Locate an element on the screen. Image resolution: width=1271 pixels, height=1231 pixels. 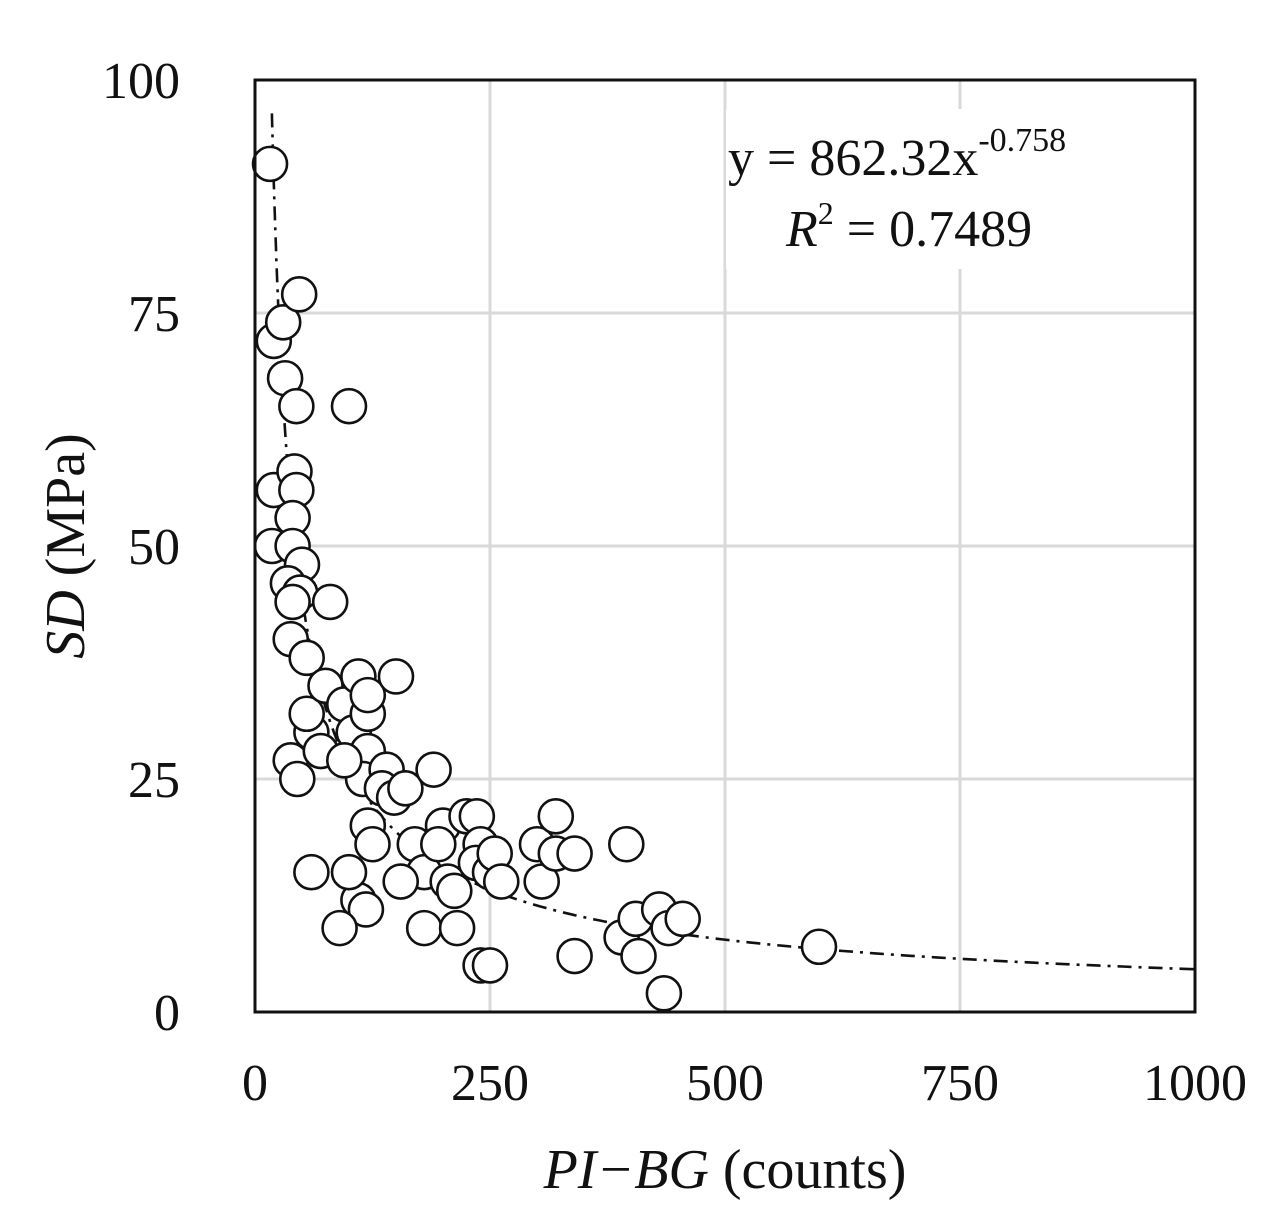
x-axis-title: PI−BG (counts) is located at coordinates (725, 1170).